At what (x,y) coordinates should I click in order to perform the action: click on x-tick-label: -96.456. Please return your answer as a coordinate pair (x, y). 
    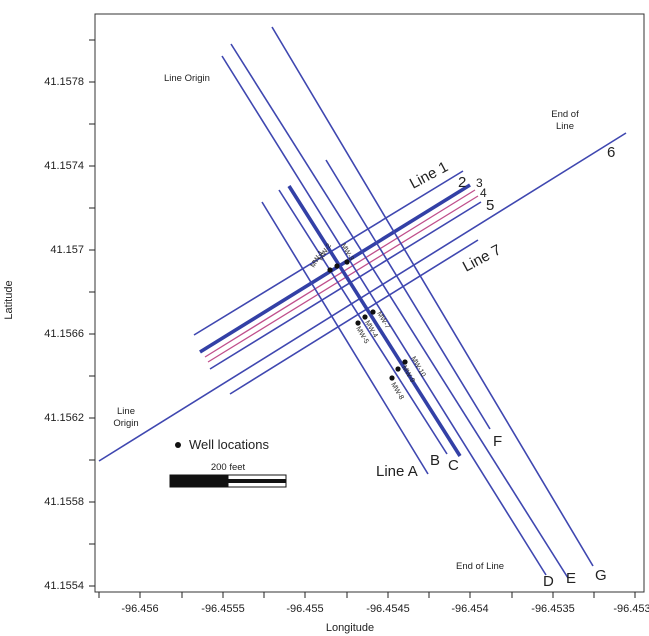
    Looking at the image, I should click on (139, 609).